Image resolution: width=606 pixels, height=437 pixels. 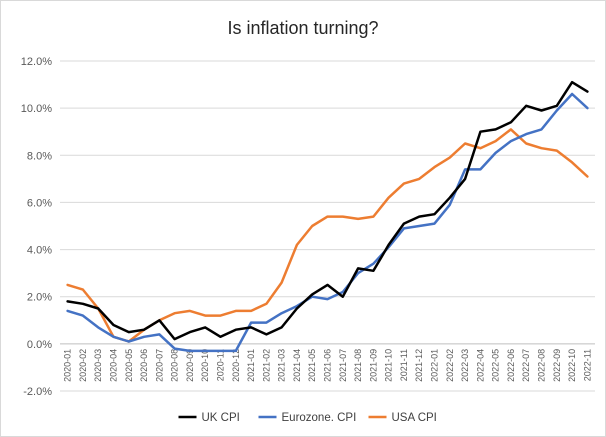 What do you see at coordinates (159, 365) in the screenshot?
I see `x-tick-label: 2020-07` at bounding box center [159, 365].